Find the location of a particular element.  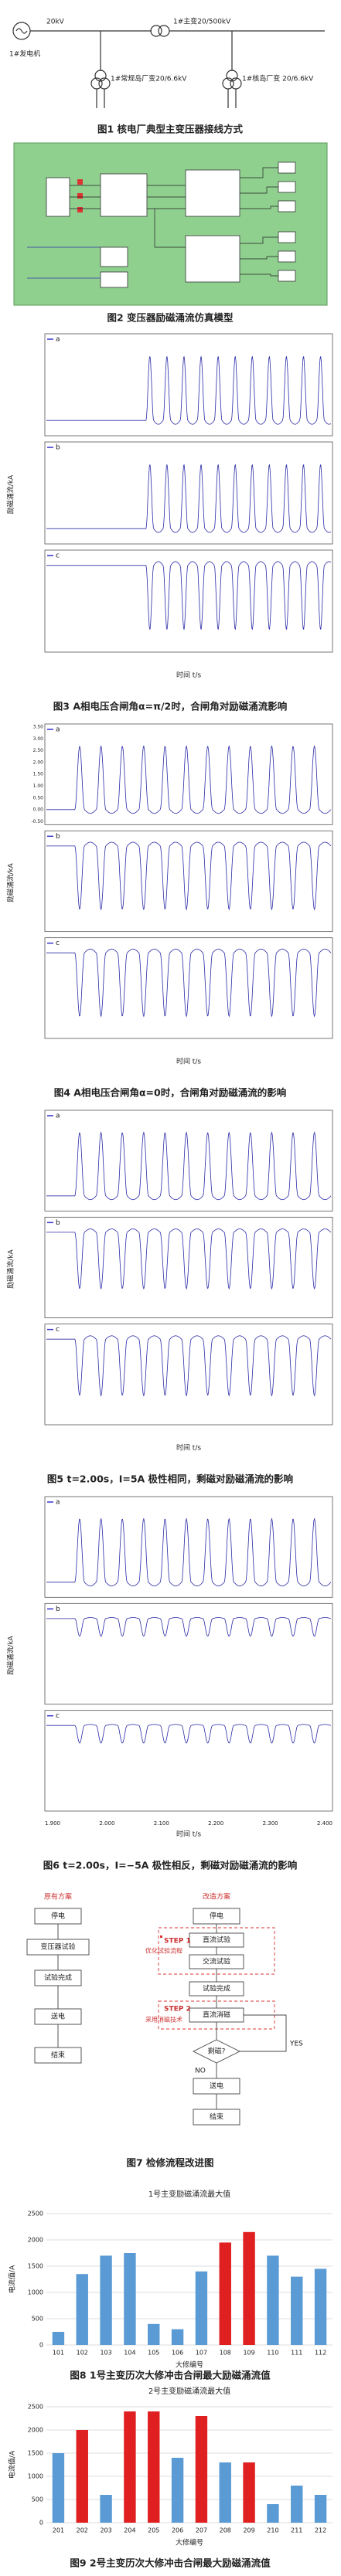

chart-title: 2号主变励磁涌流最大值 is located at coordinates (189, 2391).